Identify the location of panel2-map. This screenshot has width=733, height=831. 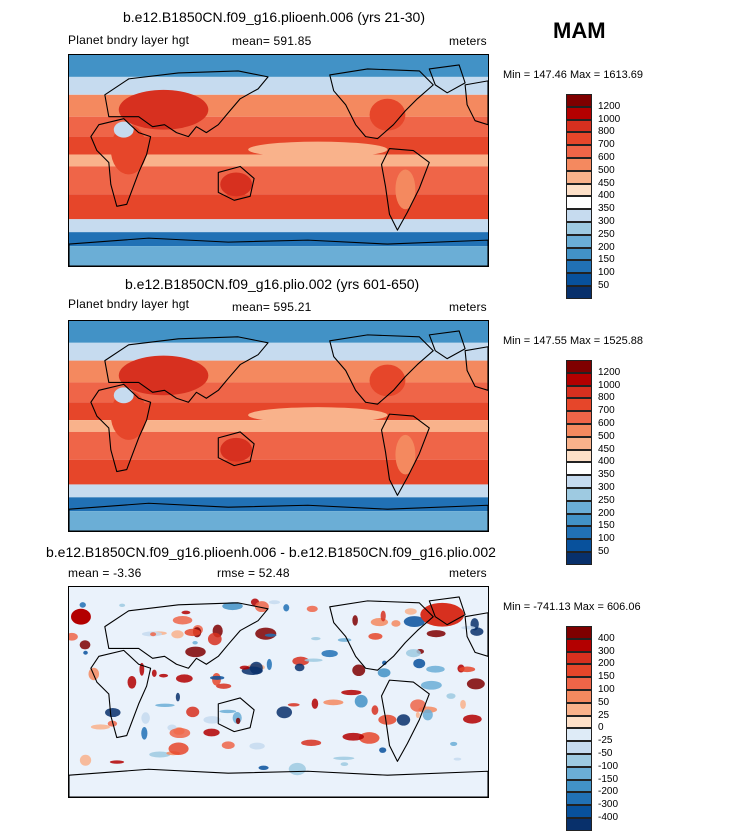
(278, 426).